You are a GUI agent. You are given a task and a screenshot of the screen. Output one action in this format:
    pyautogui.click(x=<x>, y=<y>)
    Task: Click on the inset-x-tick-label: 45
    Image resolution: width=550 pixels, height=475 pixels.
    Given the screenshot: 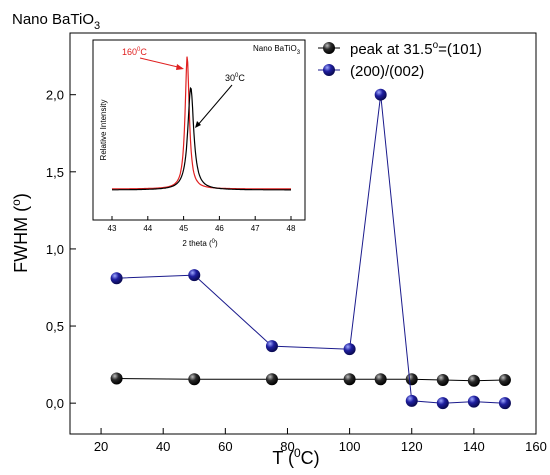 What is the action you would take?
    pyautogui.click(x=183, y=228)
    